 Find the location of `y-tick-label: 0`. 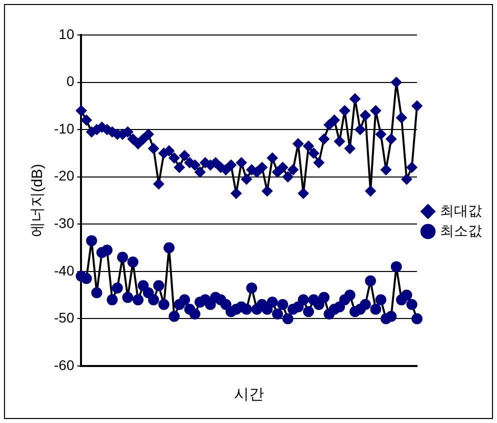

y-tick-label: 0 is located at coordinates (70, 81).